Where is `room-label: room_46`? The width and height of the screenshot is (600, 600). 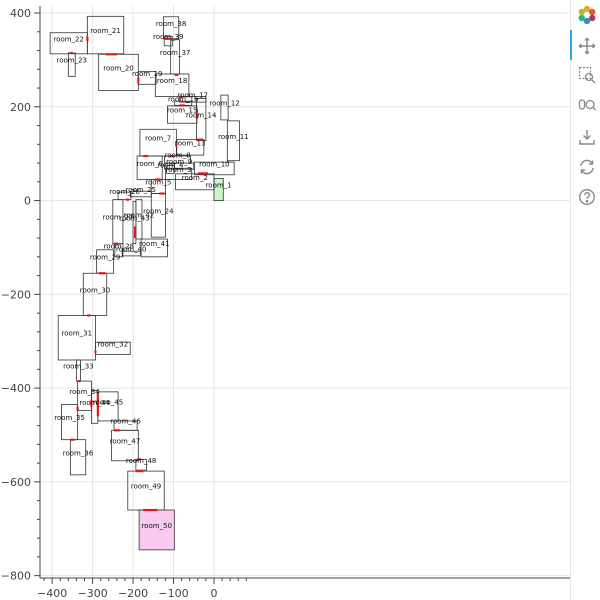
room-label: room_46 is located at coordinates (125, 422).